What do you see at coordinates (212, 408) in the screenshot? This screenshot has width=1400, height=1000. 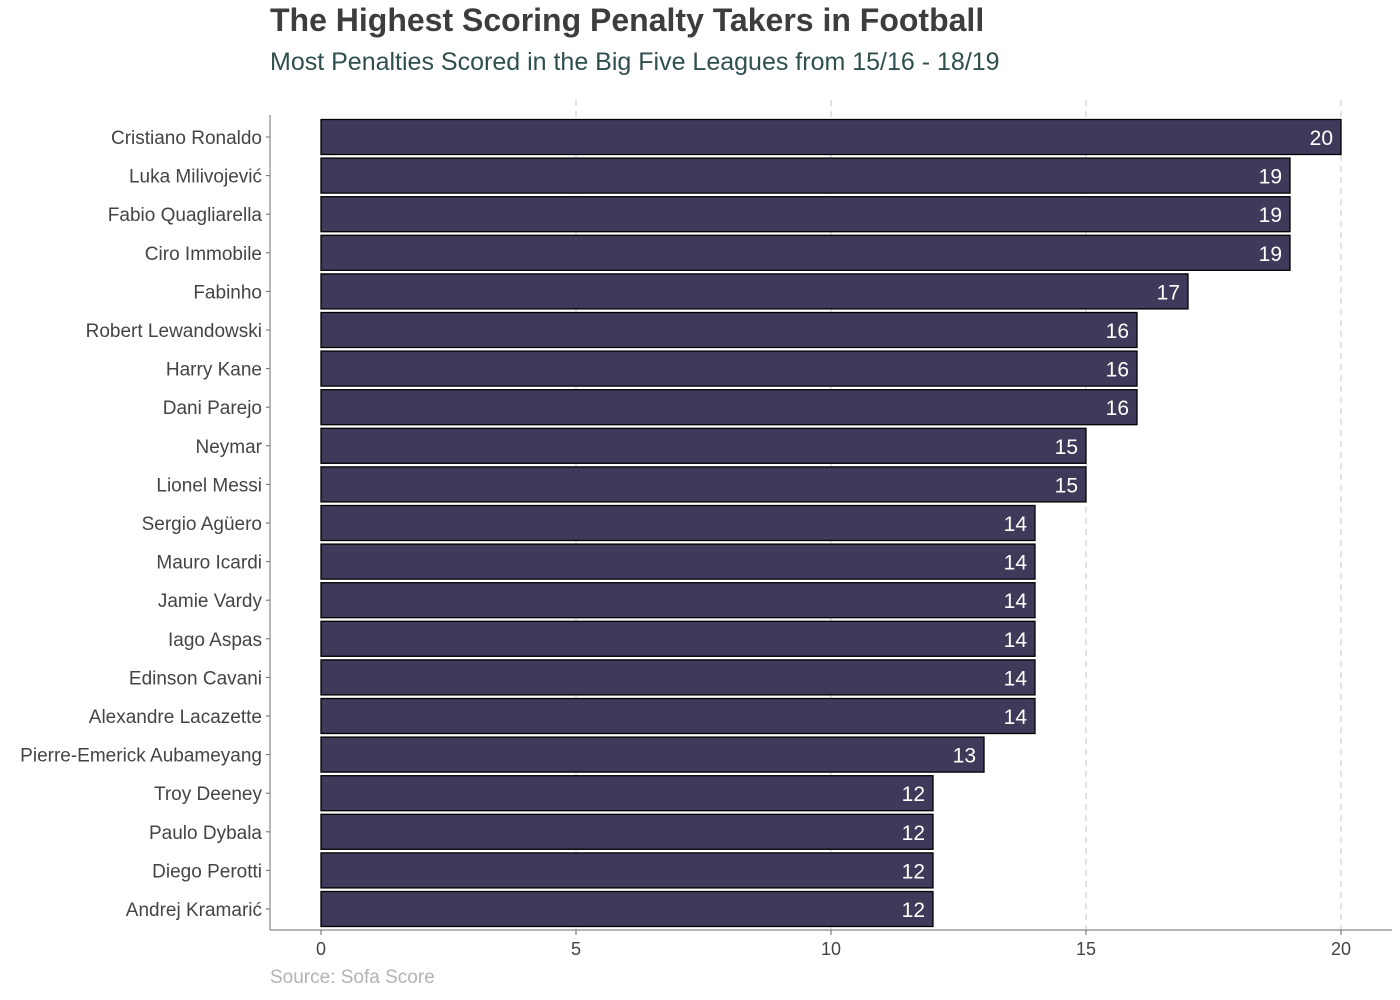 I see `y-tick-label: Dani Parejo` at bounding box center [212, 408].